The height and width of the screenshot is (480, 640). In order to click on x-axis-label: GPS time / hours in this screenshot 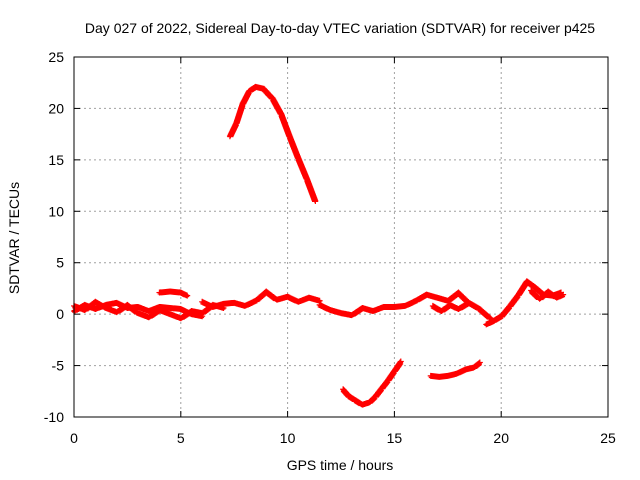, I will do `click(340, 465)`.